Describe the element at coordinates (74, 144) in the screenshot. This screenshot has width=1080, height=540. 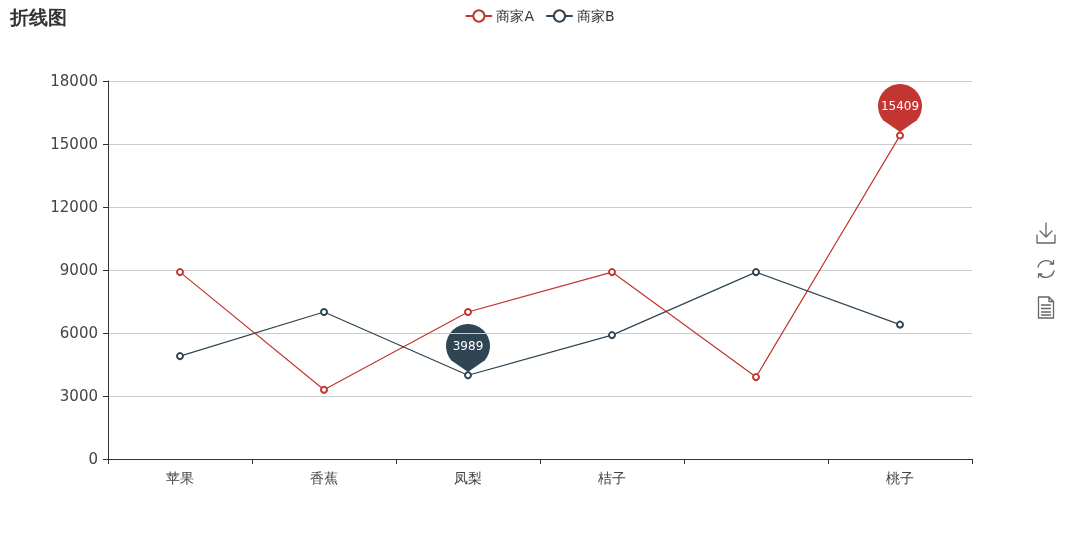
I see `y-tick-label: 15000` at that location.